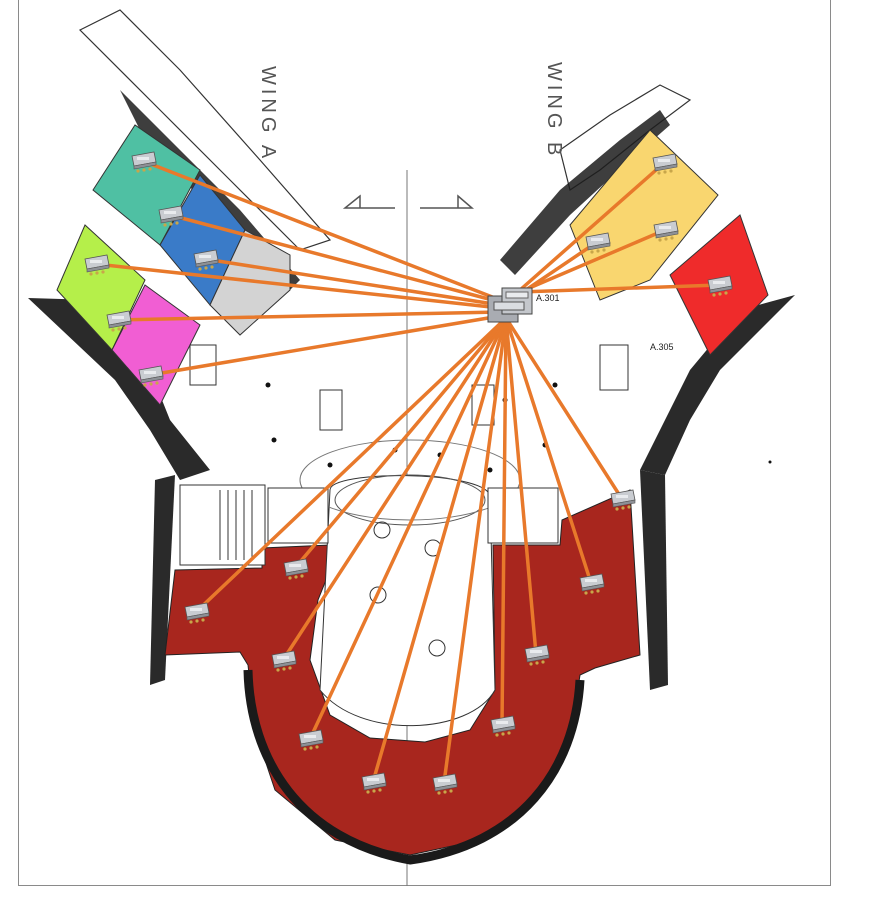 This screenshot has height=897, width=877. Describe the element at coordinates (592, 584) in the screenshot. I see `access-point-south-2-icon` at that location.